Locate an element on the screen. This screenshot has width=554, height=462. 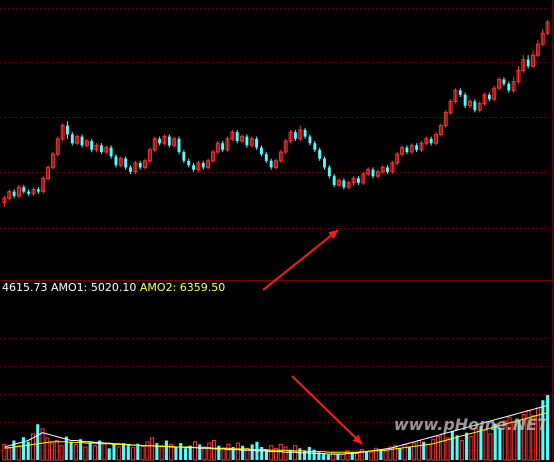
volume-legend: 4615.73 AMO1: 5020.10 AMO2: 6359.50 is located at coordinates (113, 287).